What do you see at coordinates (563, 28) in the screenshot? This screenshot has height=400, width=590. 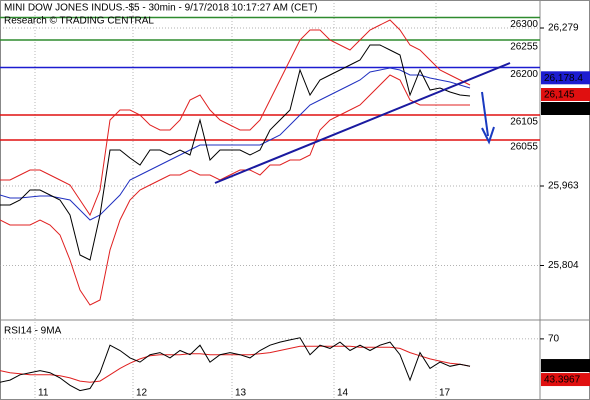 I see `y-tick-label: 26,279` at bounding box center [563, 28].